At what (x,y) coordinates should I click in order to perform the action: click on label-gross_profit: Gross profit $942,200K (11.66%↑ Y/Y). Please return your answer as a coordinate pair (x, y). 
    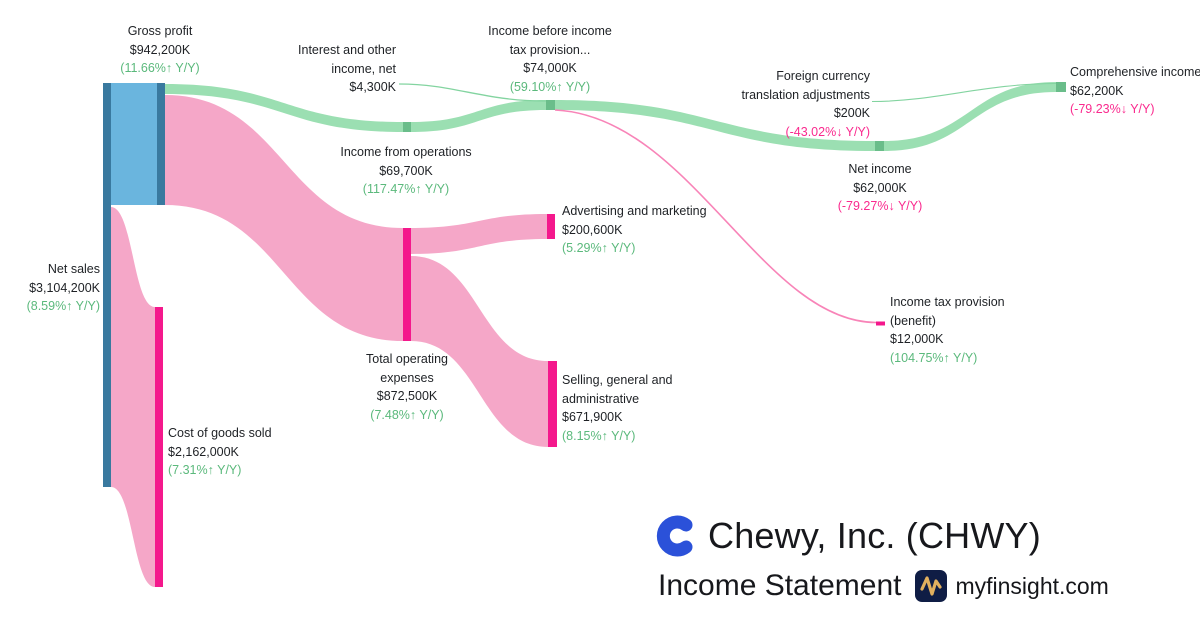
    Looking at the image, I should click on (159, 50).